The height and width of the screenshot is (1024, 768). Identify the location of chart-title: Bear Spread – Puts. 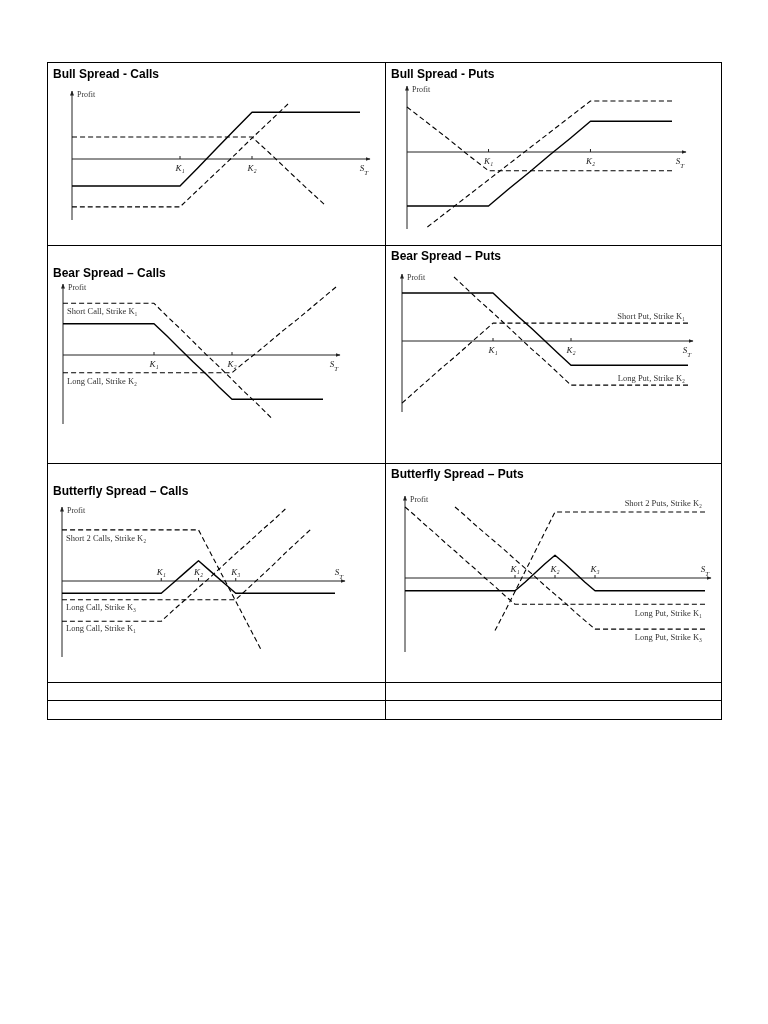
(446, 256).